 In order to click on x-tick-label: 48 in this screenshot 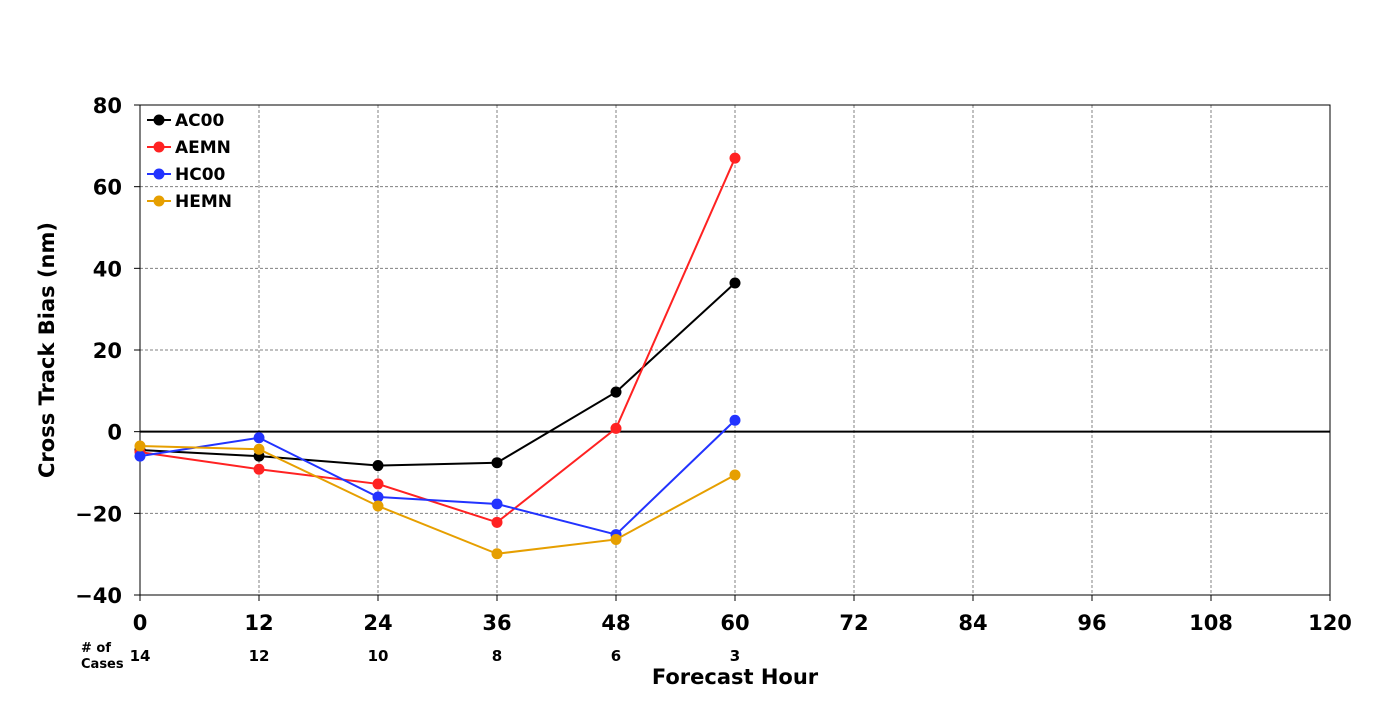, I will do `click(615, 623)`.